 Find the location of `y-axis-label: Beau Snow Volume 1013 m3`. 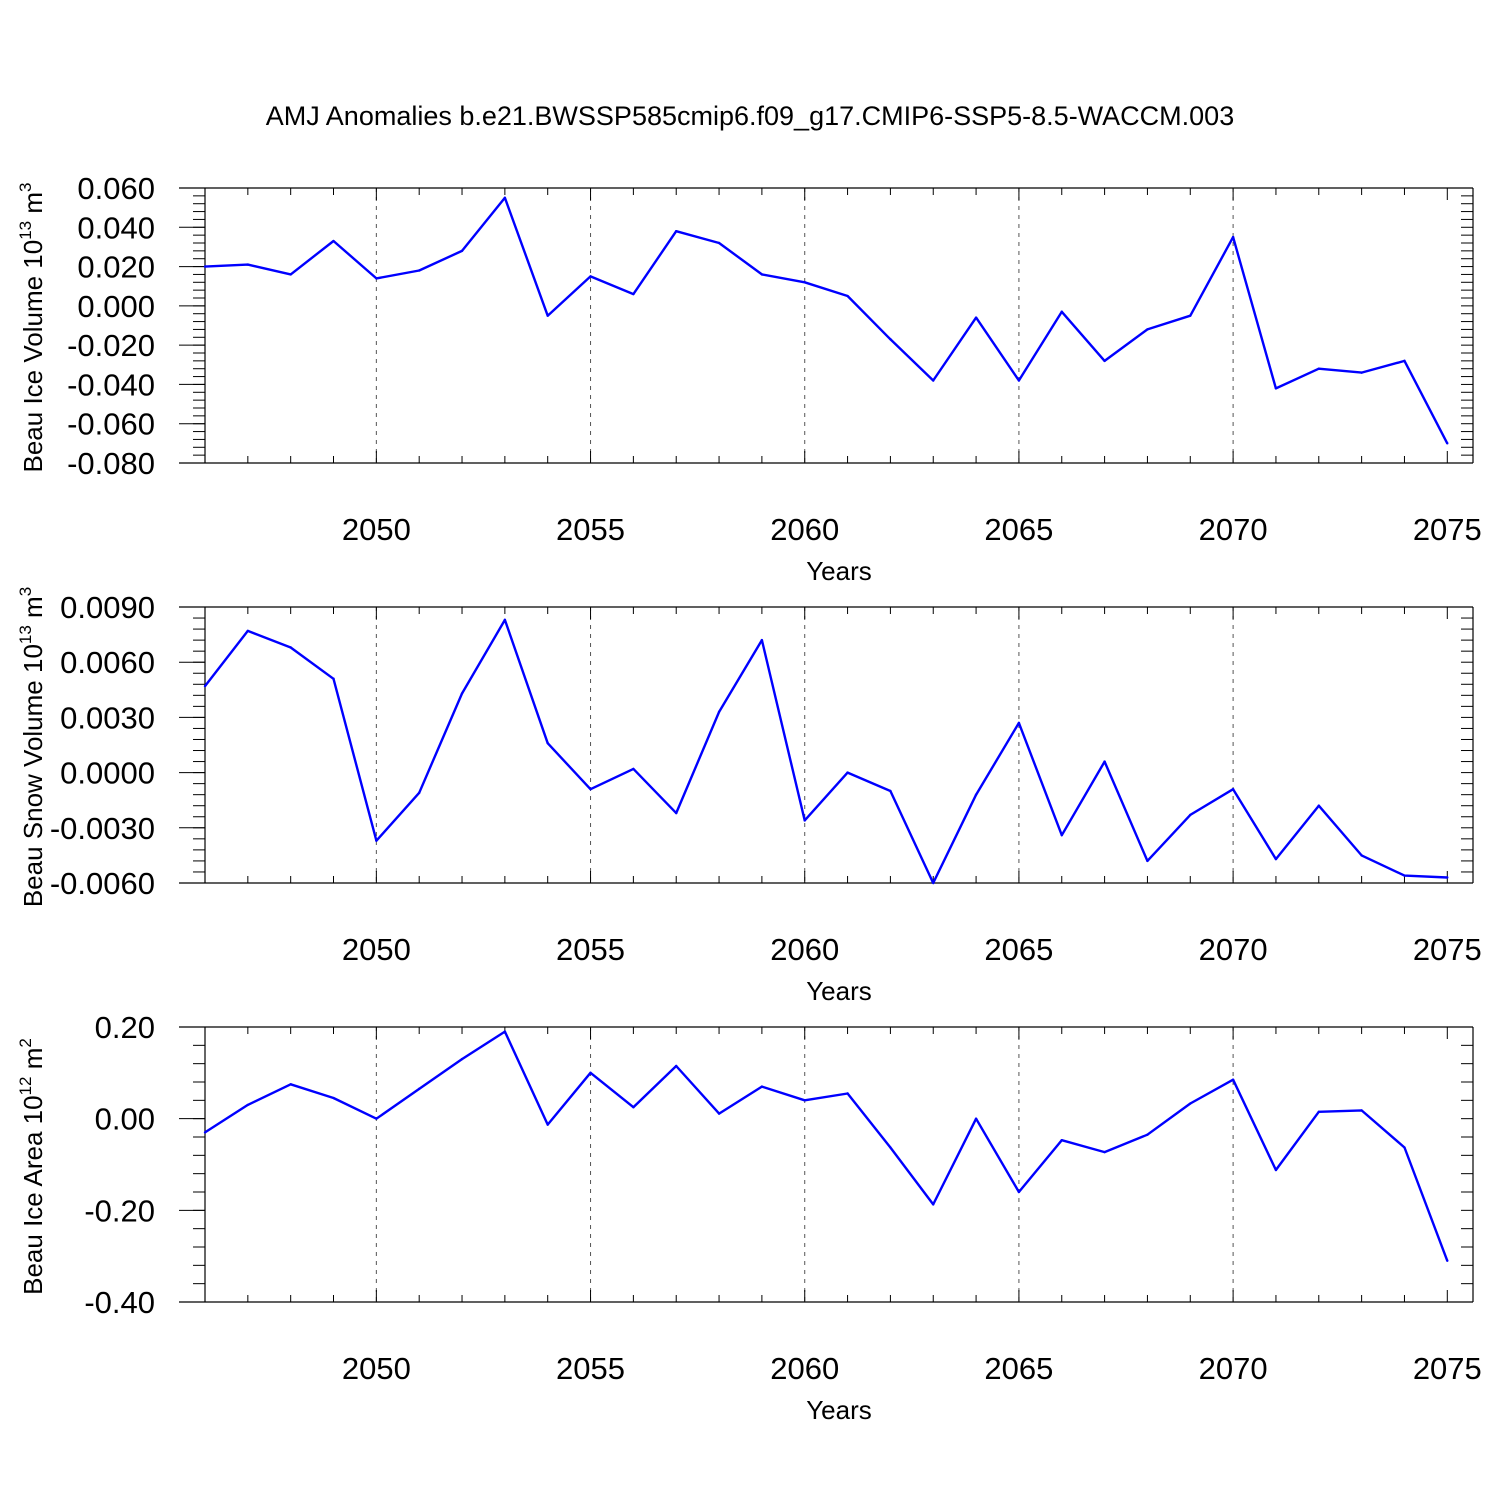

y-axis-label: Beau Snow Volume 1013 m3 is located at coordinates (32, 747).